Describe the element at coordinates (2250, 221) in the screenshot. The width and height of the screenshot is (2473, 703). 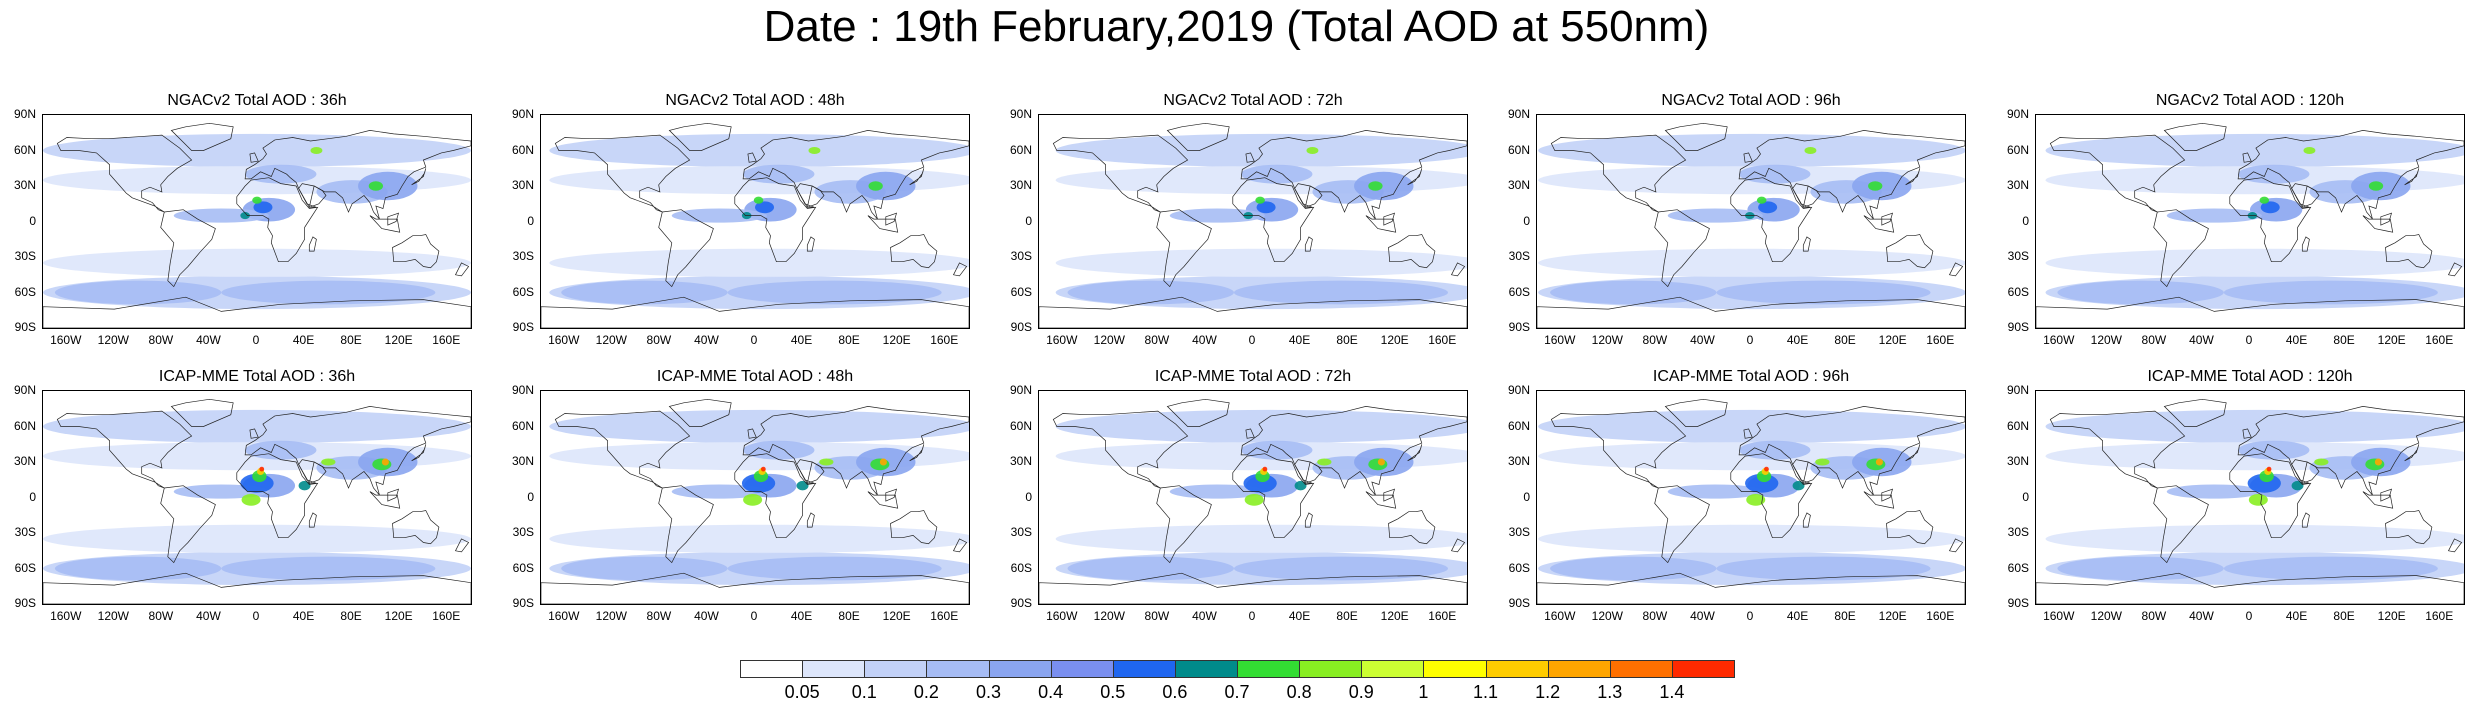
I see `aod-map` at that location.